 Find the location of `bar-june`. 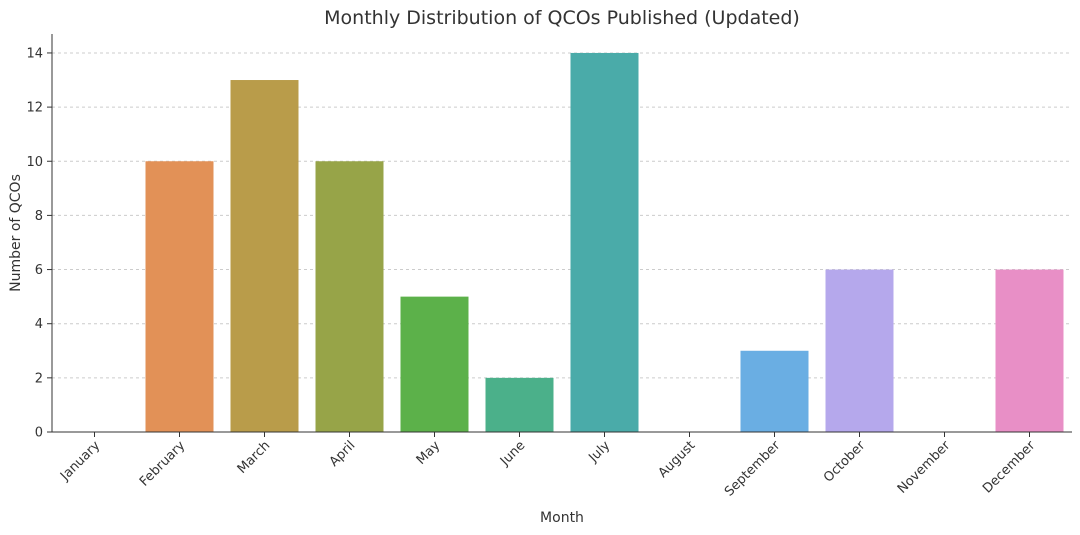

bar-june is located at coordinates (519, 404).